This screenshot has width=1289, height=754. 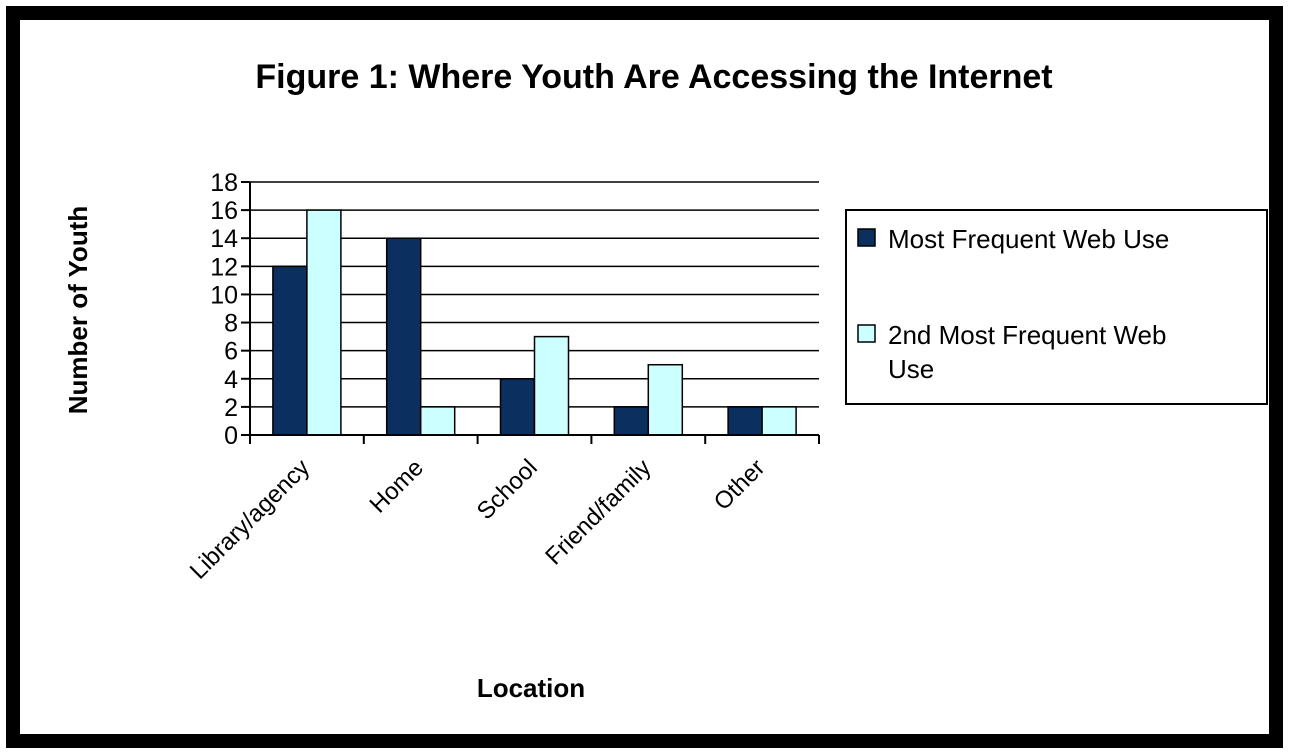 What do you see at coordinates (779, 421) in the screenshot?
I see `bar-second-most-frequent-other` at bounding box center [779, 421].